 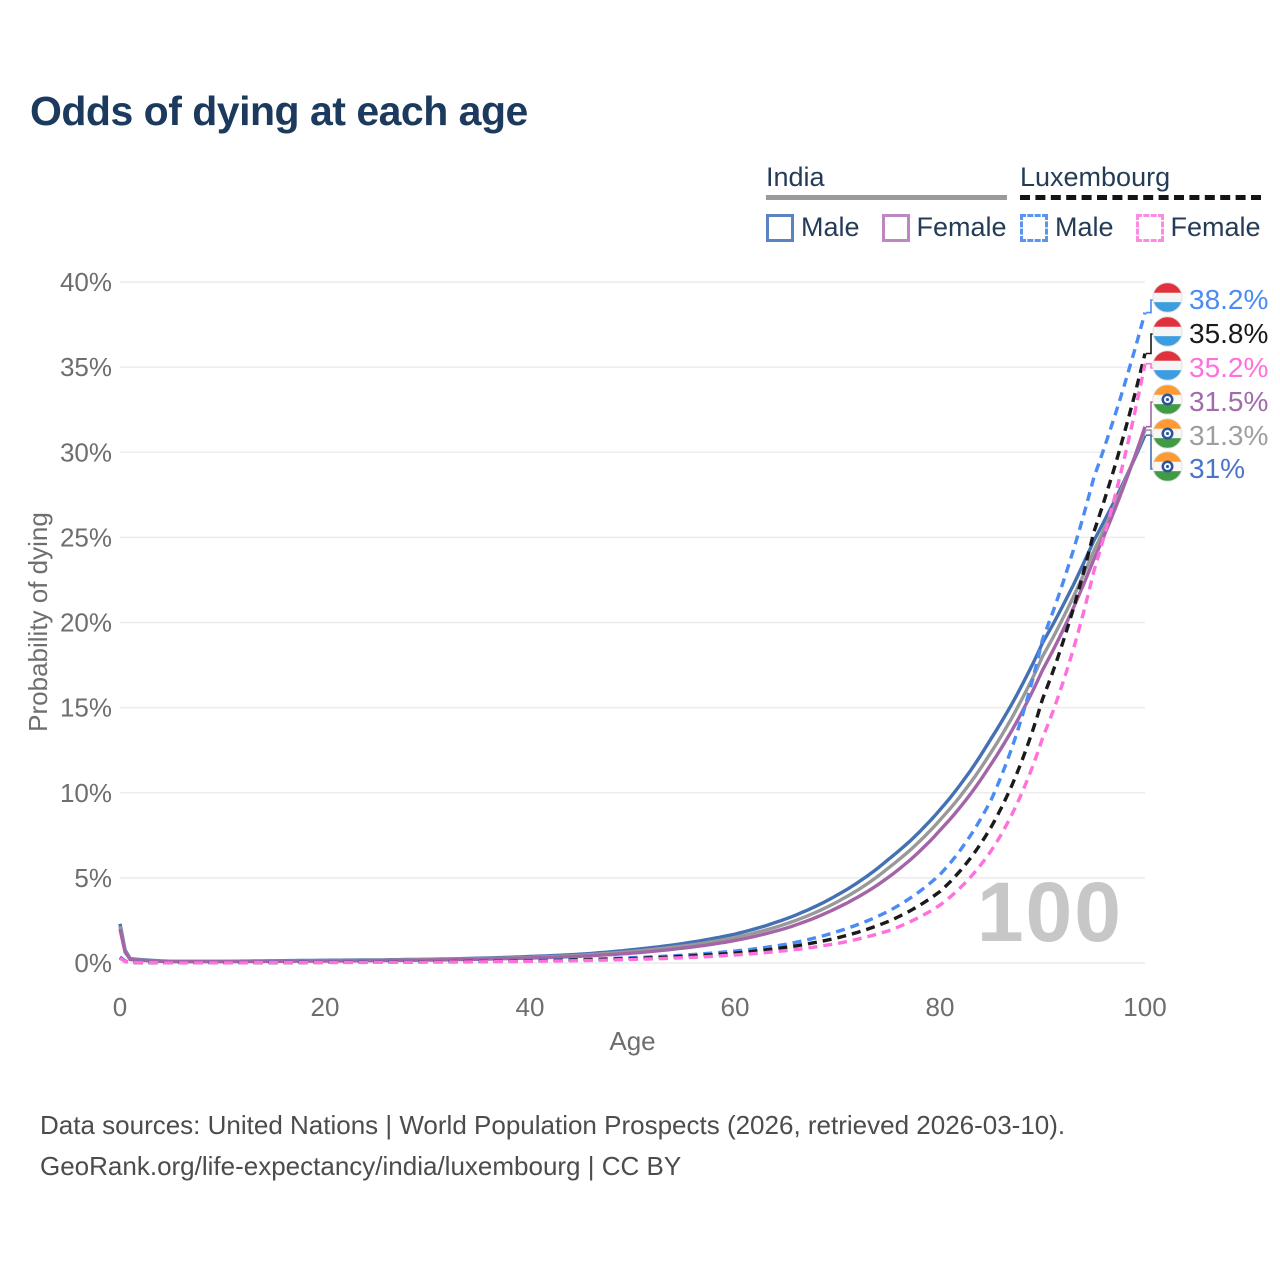 I want to click on x-tick-label-60: 60, so click(x=735, y=1007).